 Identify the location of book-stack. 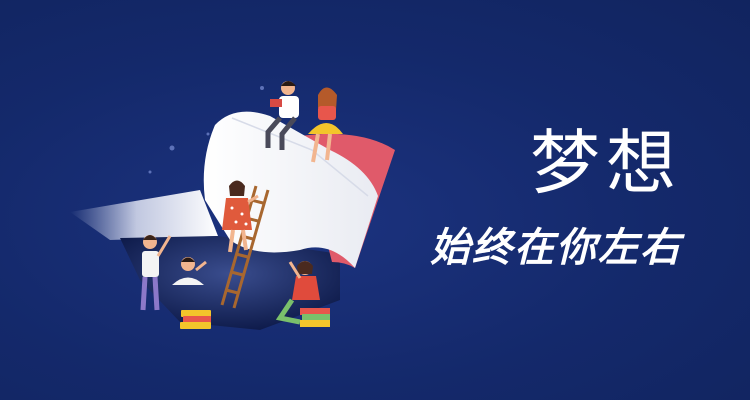
(195, 319).